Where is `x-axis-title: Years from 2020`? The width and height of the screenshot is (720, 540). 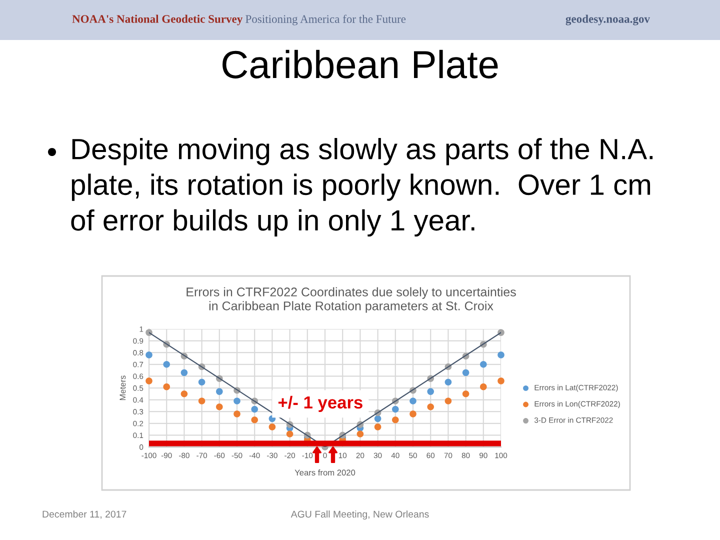
x-axis-title: Years from 2020 is located at coordinates (325, 472).